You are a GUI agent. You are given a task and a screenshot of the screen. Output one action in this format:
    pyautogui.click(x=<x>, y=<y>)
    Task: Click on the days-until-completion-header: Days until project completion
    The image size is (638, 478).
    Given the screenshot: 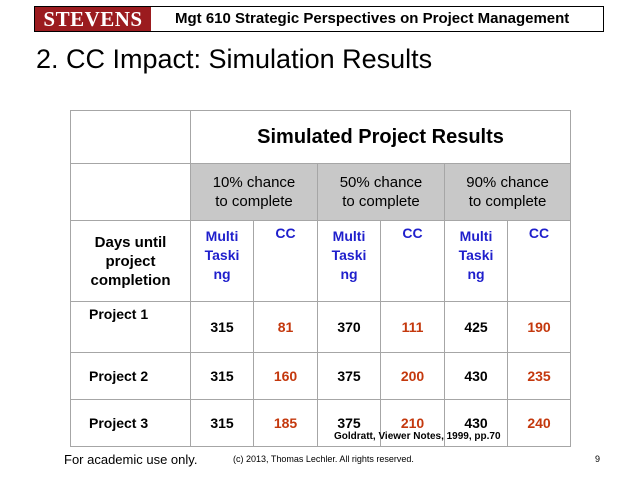 What is the action you would take?
    pyautogui.click(x=130, y=261)
    